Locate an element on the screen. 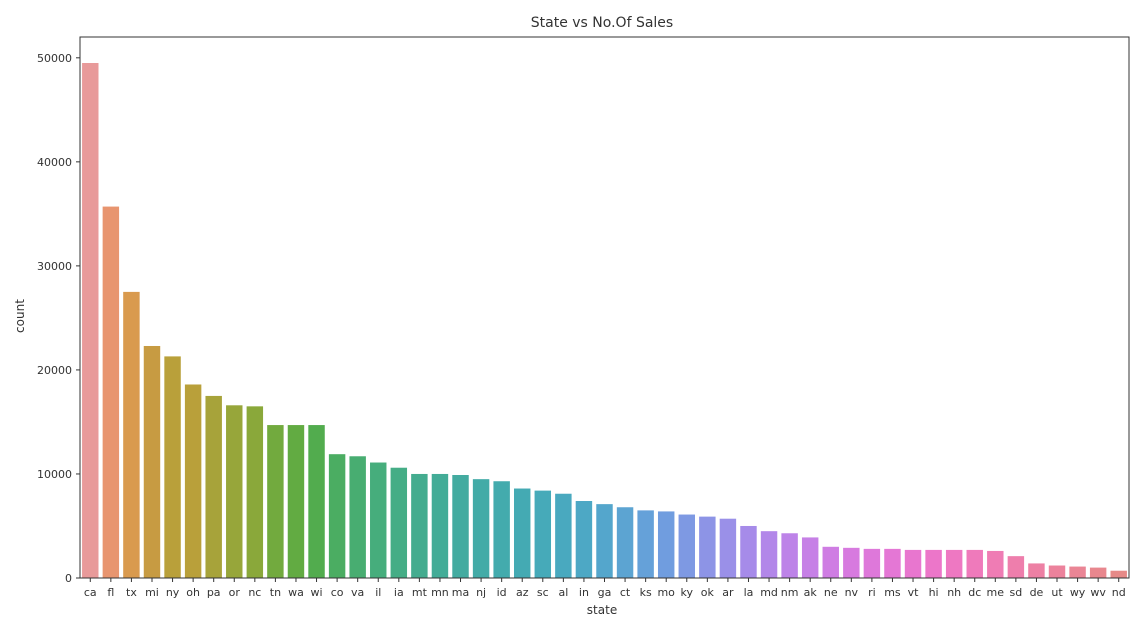  bar-ks is located at coordinates (645, 544).